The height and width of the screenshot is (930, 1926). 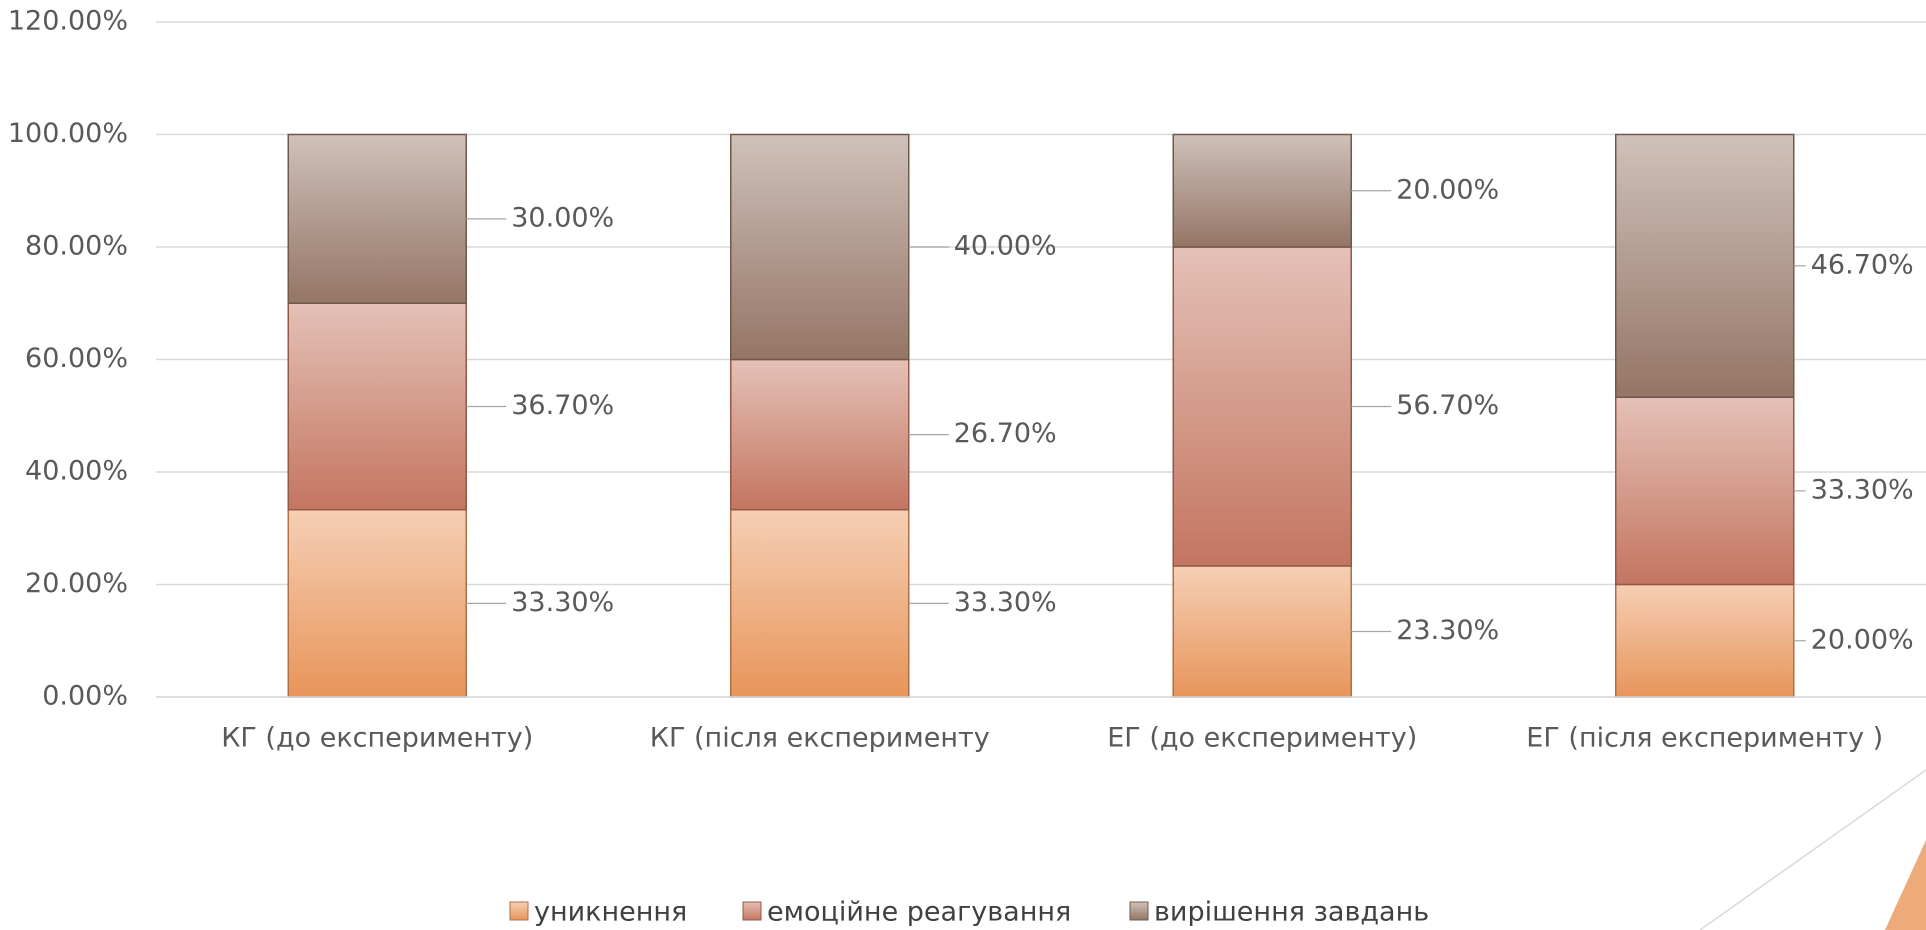 What do you see at coordinates (1862, 264) in the screenshot?
I see `data-label: 46.70%` at bounding box center [1862, 264].